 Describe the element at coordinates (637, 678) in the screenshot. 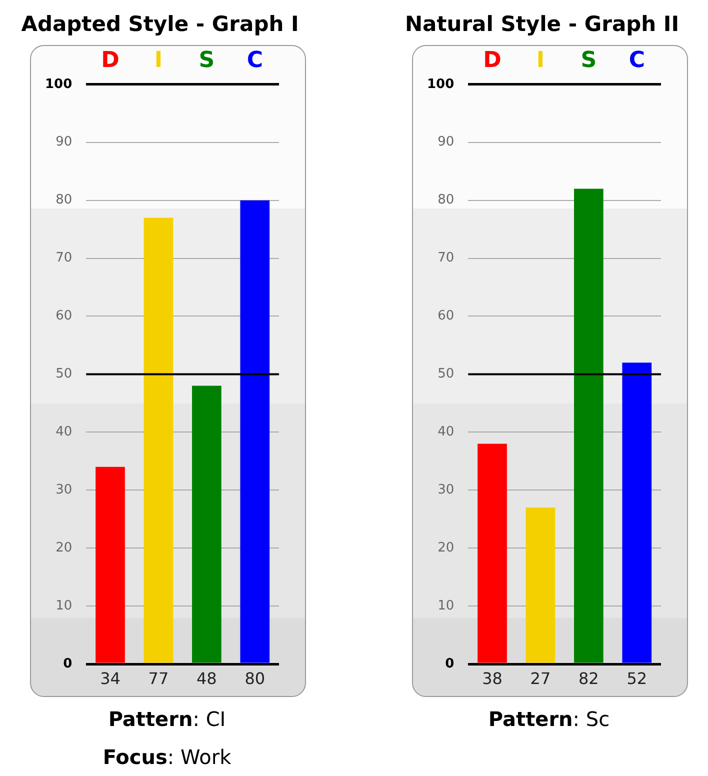

I see `data-label: 52` at that location.